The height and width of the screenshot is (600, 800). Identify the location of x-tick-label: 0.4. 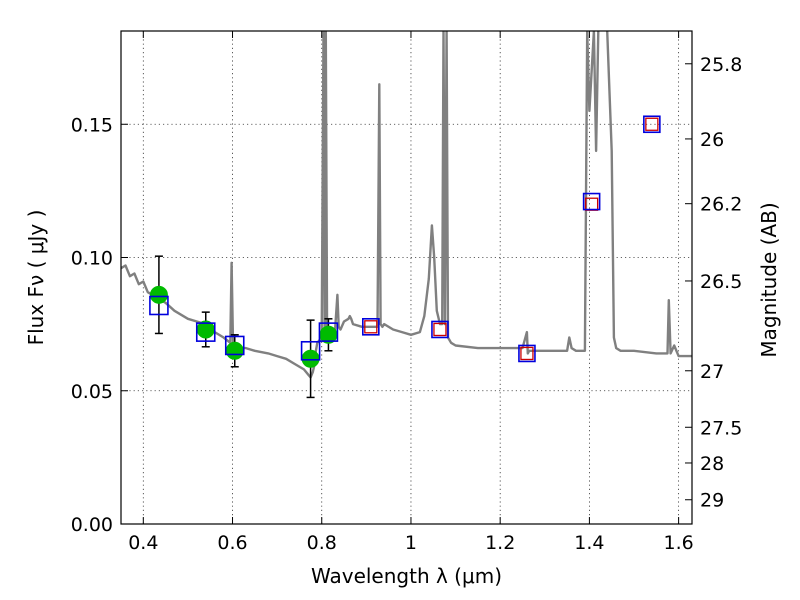
(143, 543).